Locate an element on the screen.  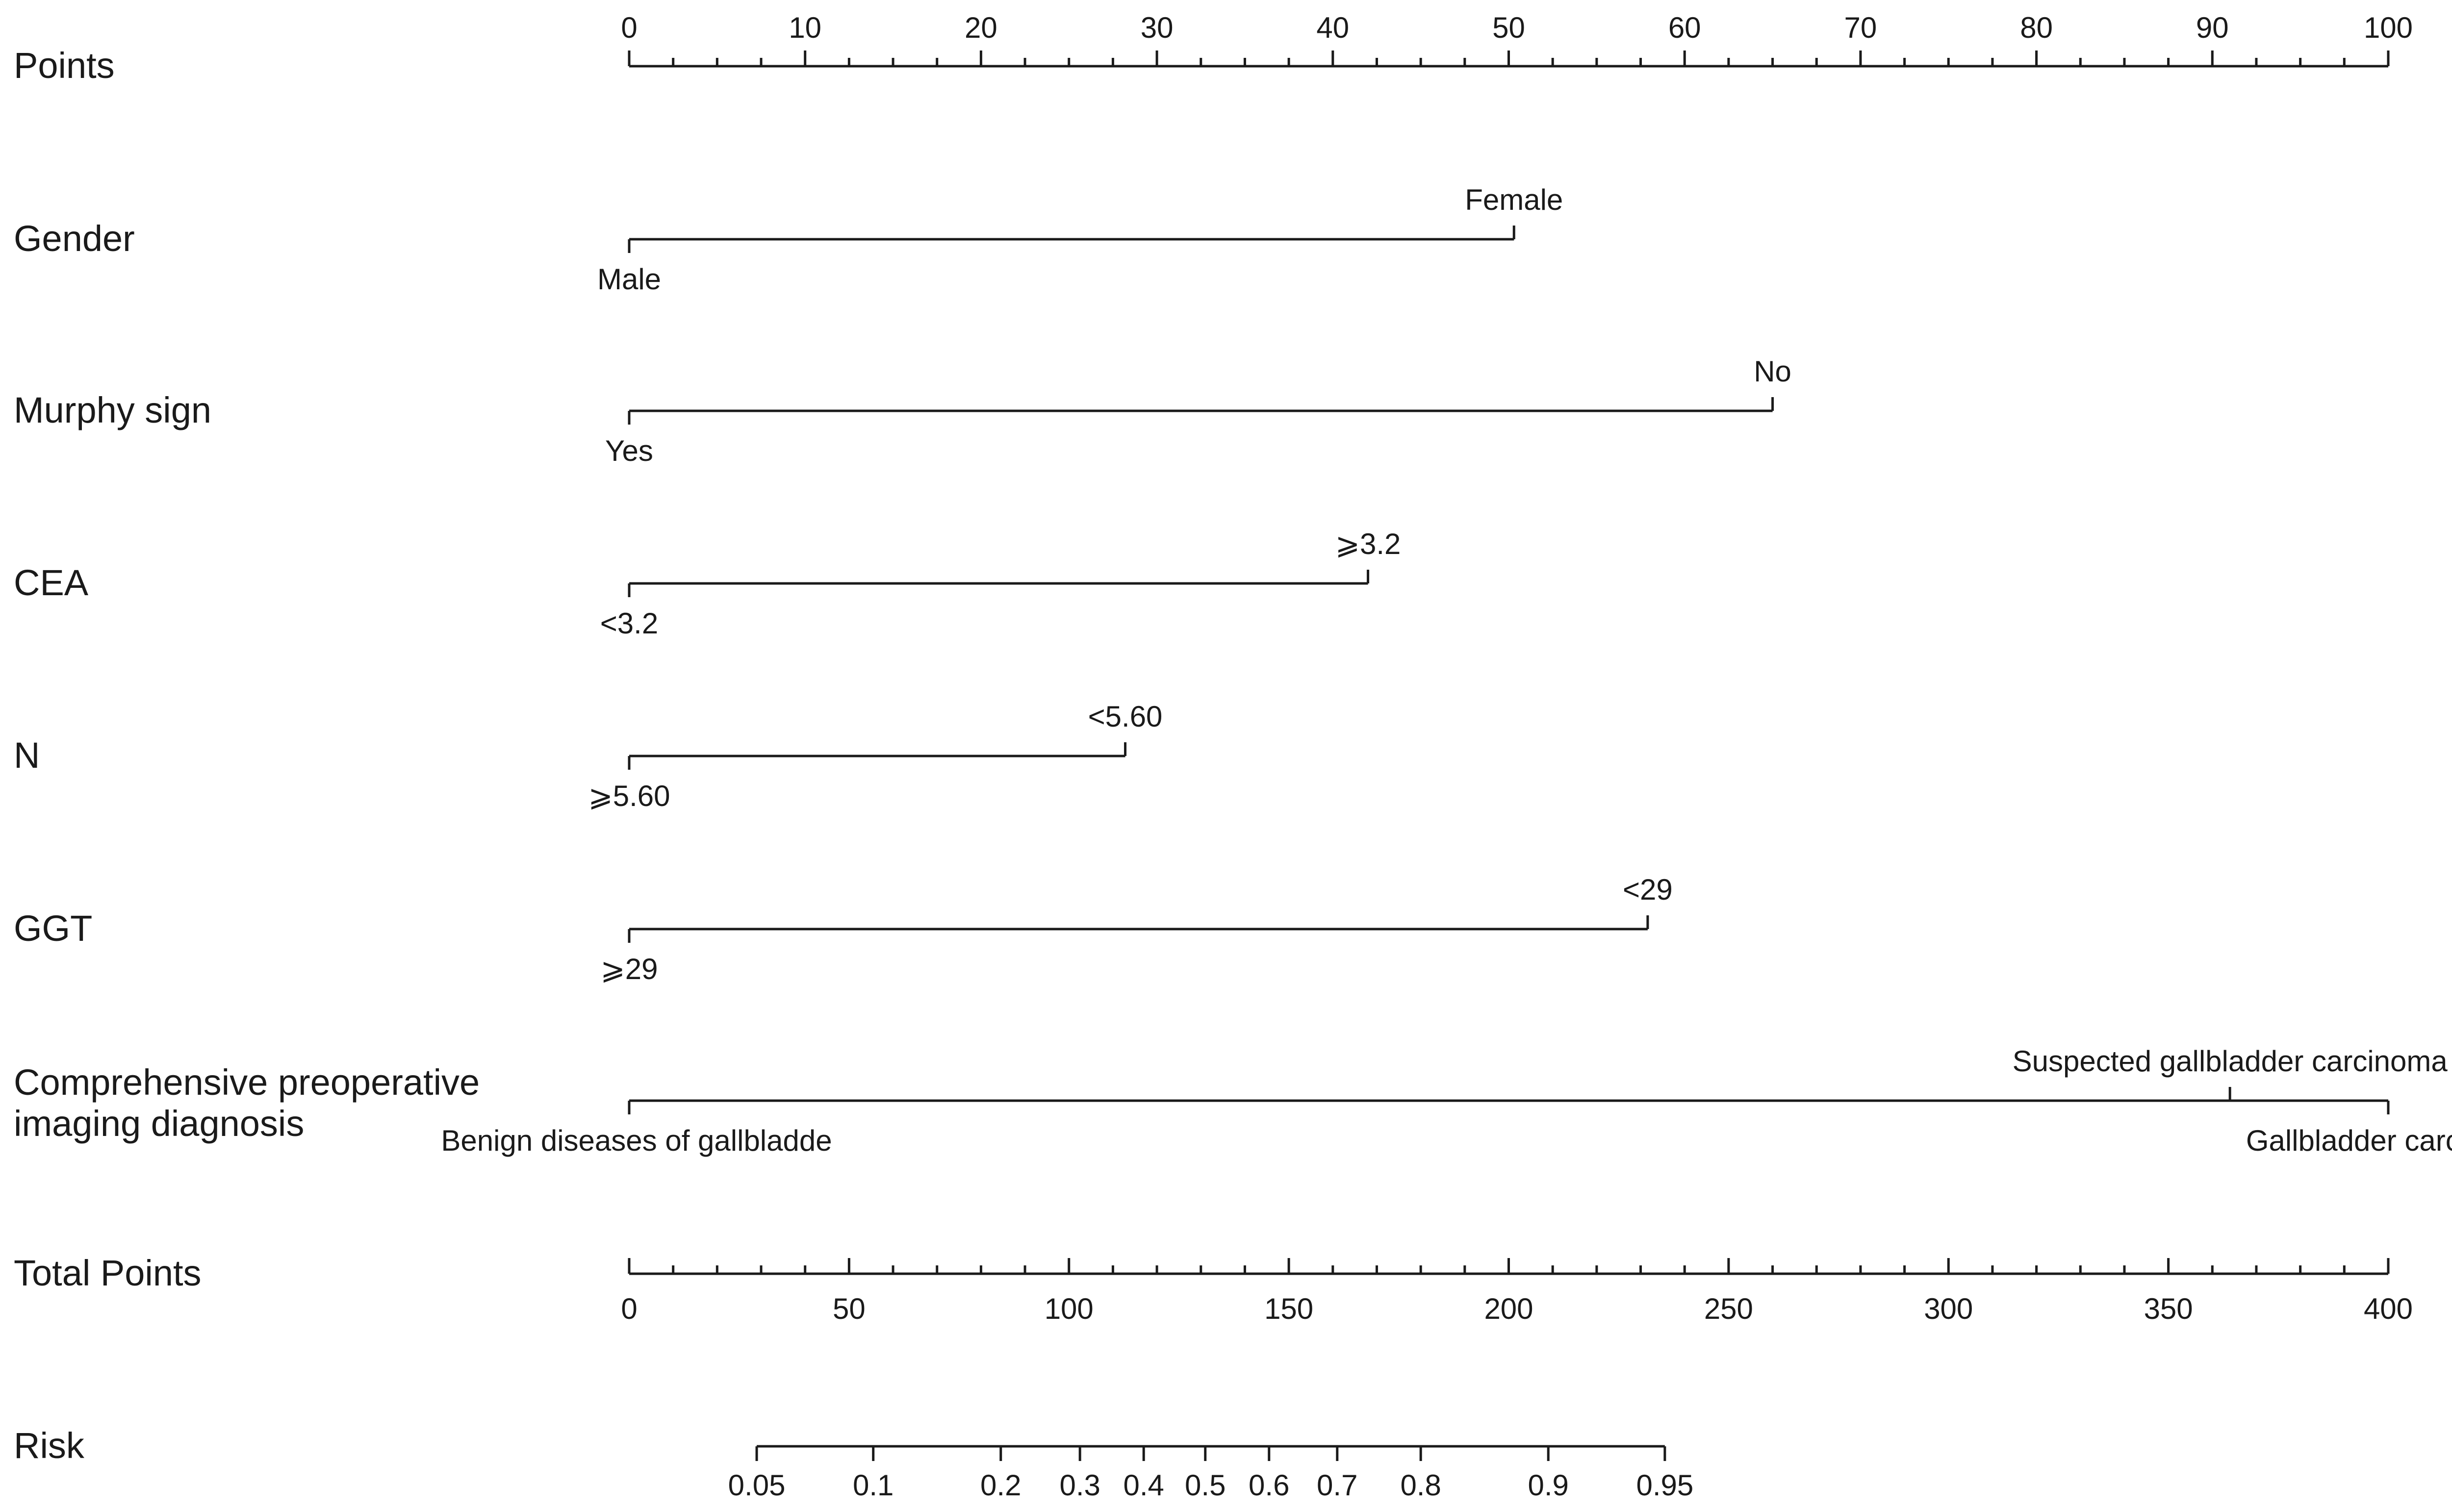
risk-tick-label: 0.9 is located at coordinates (1548, 1485).